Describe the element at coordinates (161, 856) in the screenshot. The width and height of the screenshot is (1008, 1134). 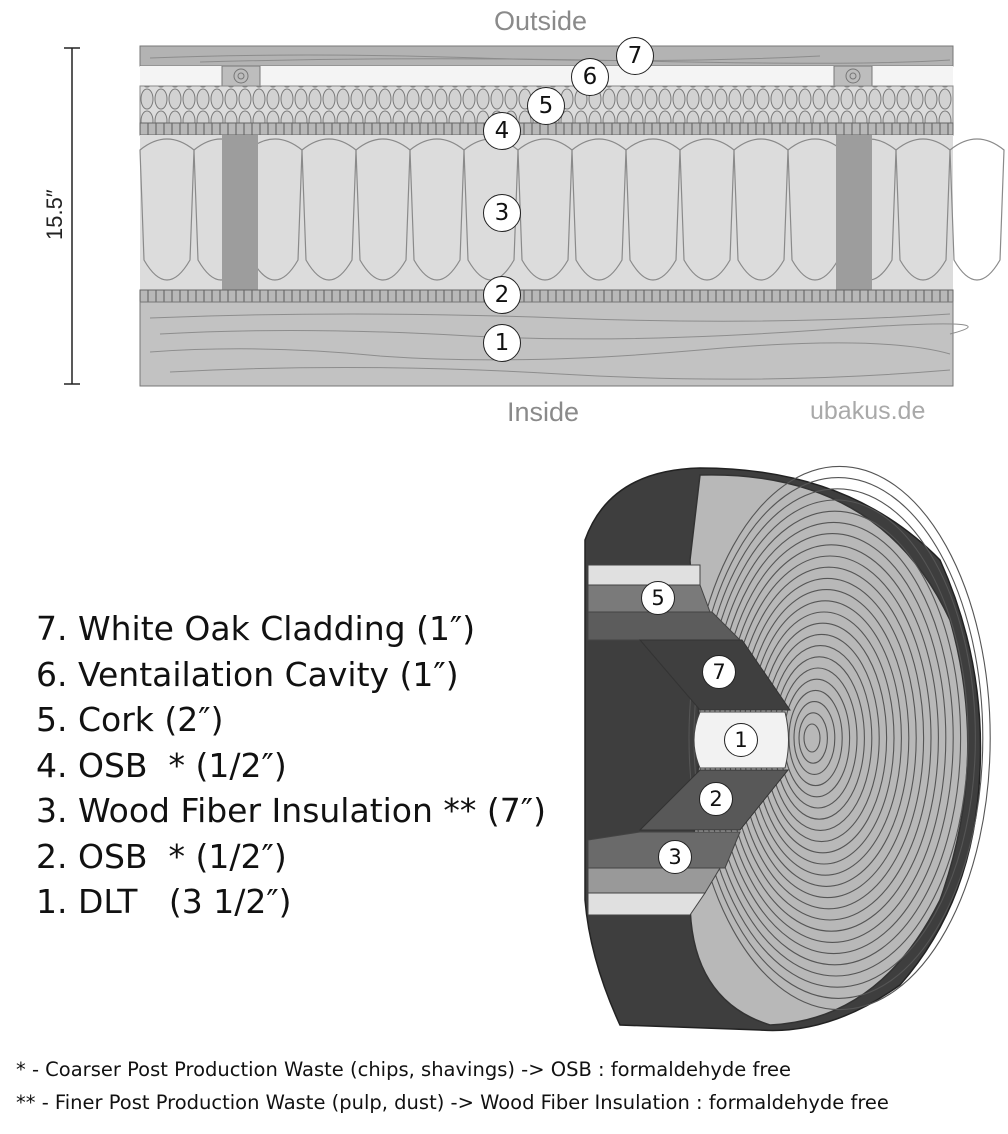
I see `legend-item-2: 2. OSB * (1/2″)` at that location.